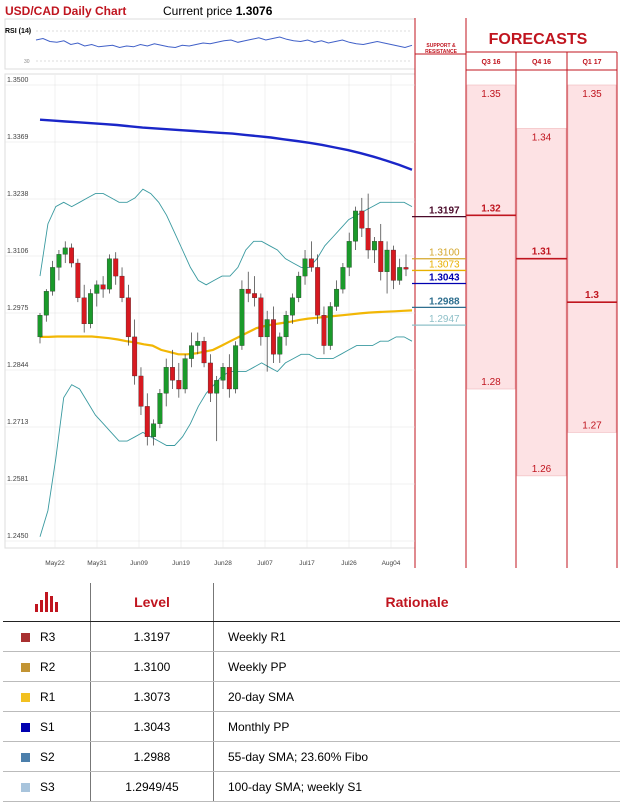 The width and height of the screenshot is (628, 802). What do you see at coordinates (27, 32) in the screenshot?
I see `rsi-tick-70: 70` at bounding box center [27, 32].